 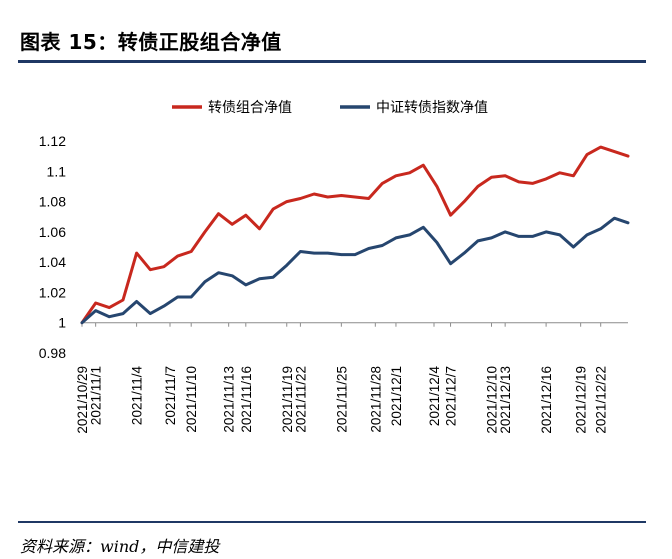 What do you see at coordinates (120, 546) in the screenshot?
I see `source-note: 资料来源：wind，中信建投` at bounding box center [120, 546].